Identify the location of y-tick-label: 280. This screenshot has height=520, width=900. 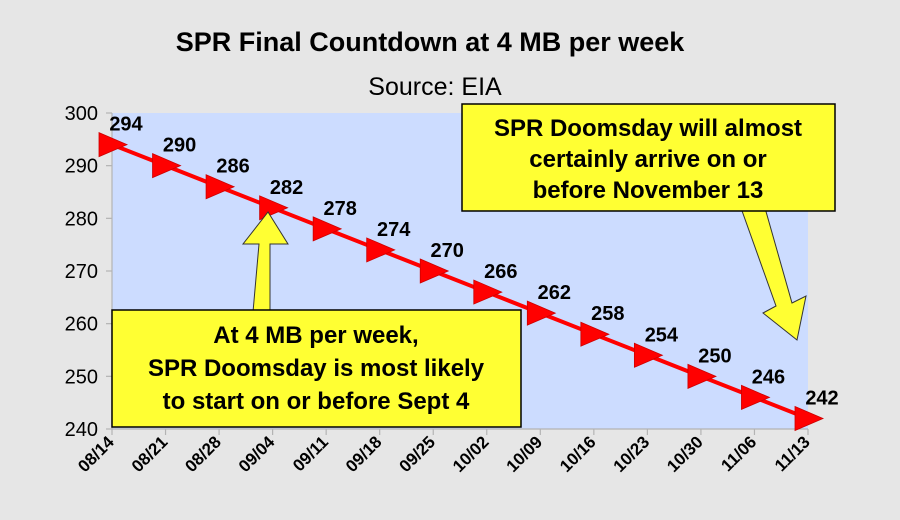
(81, 219).